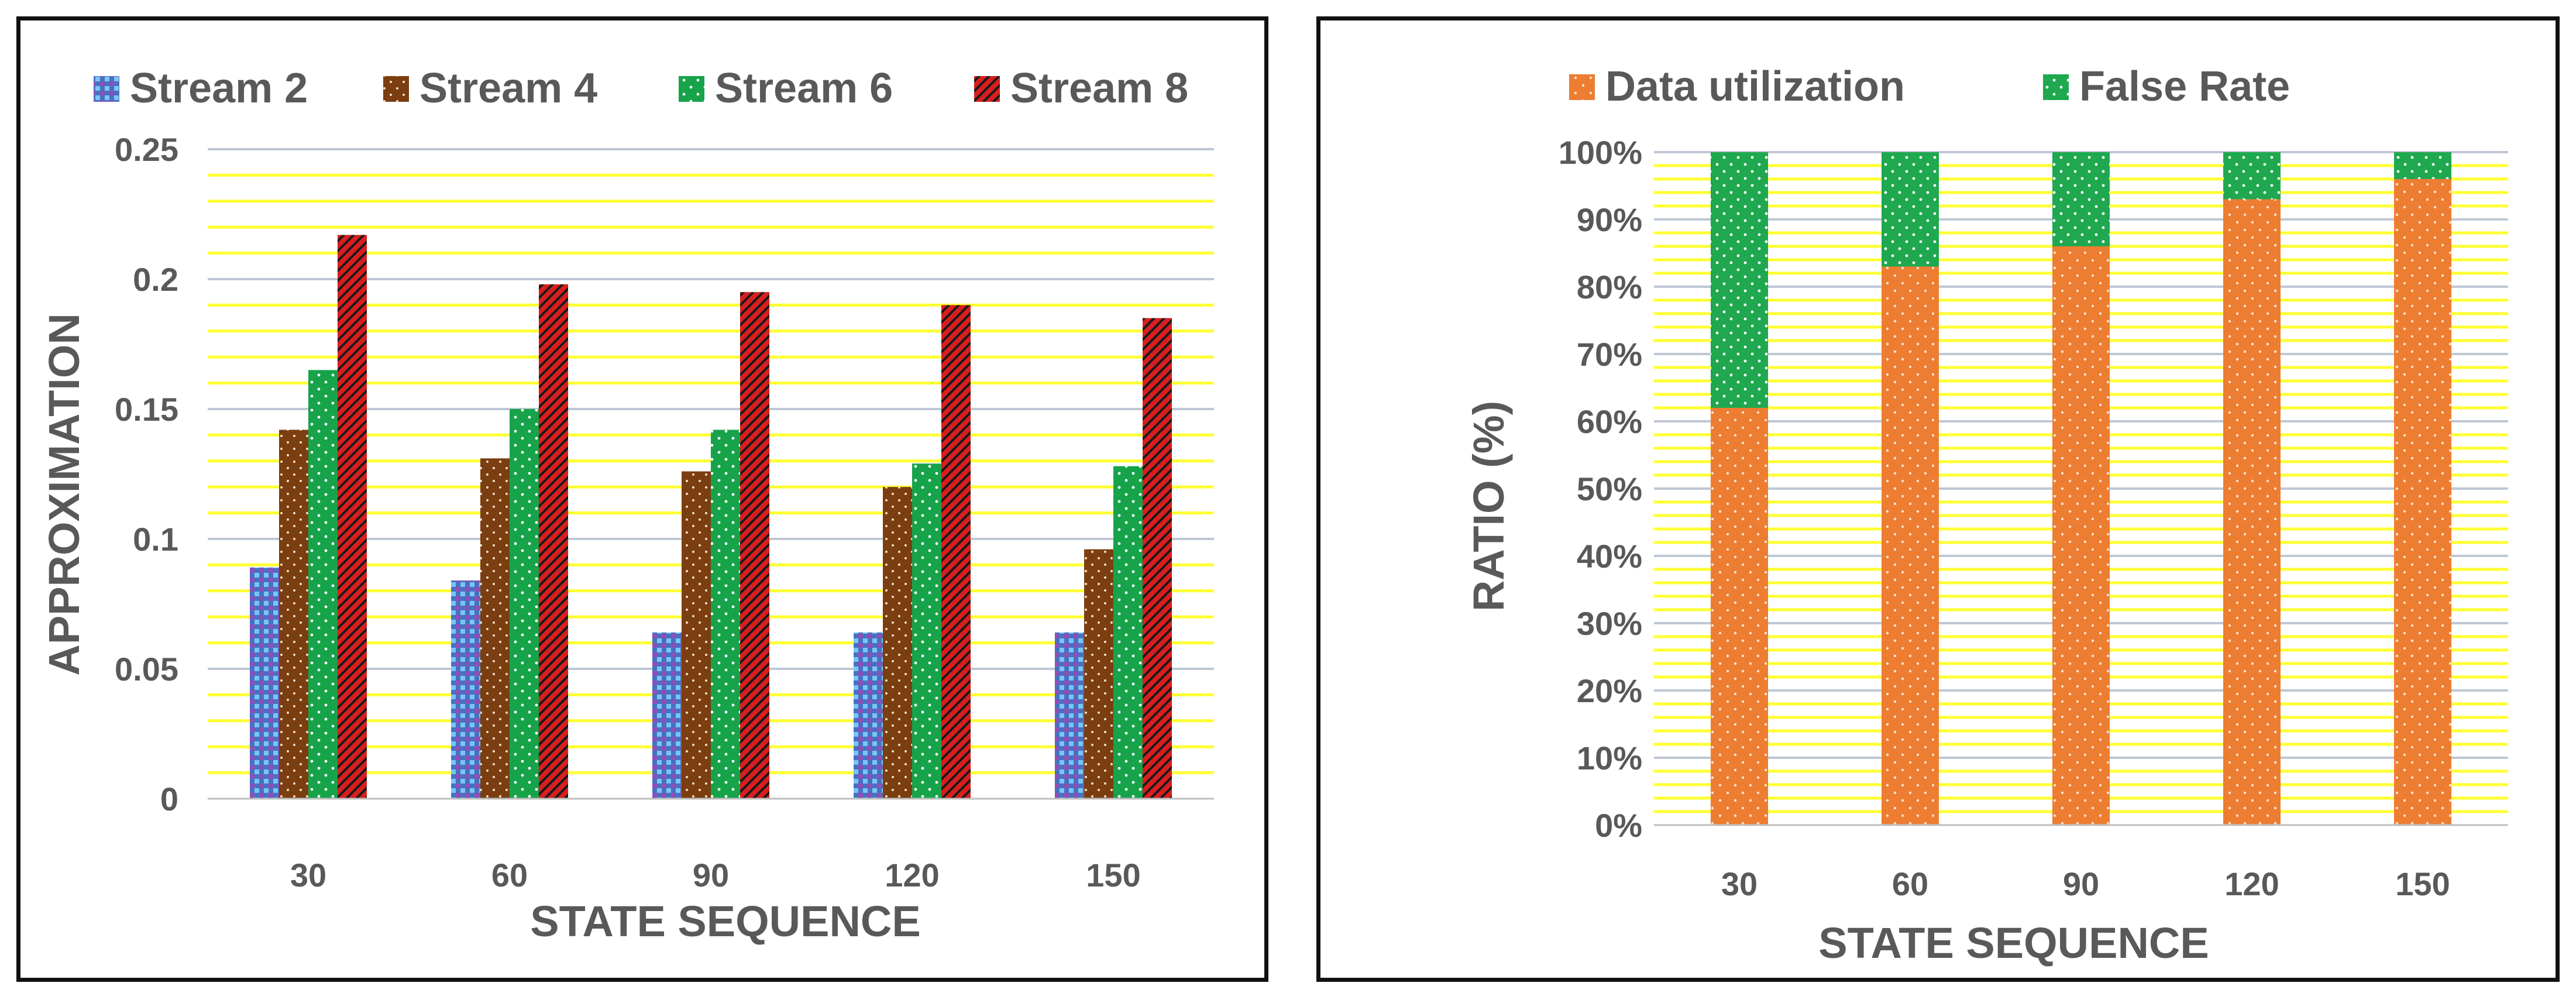 The width and height of the screenshot is (2576, 1000). I want to click on y-tick-label: 0.05, so click(146, 670).